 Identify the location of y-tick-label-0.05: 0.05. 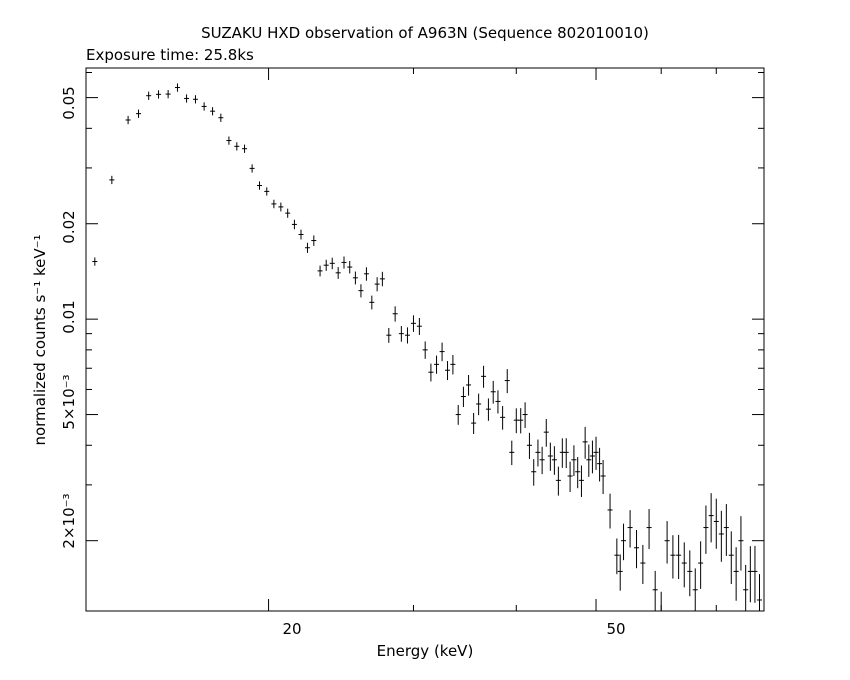
(69, 102).